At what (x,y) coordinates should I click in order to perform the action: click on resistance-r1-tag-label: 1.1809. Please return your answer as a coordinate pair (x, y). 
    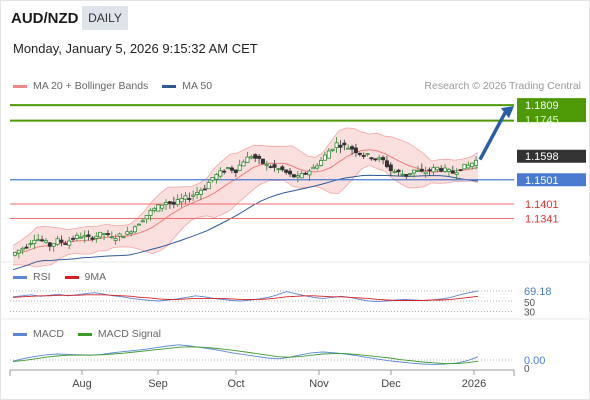
    Looking at the image, I should click on (542, 106).